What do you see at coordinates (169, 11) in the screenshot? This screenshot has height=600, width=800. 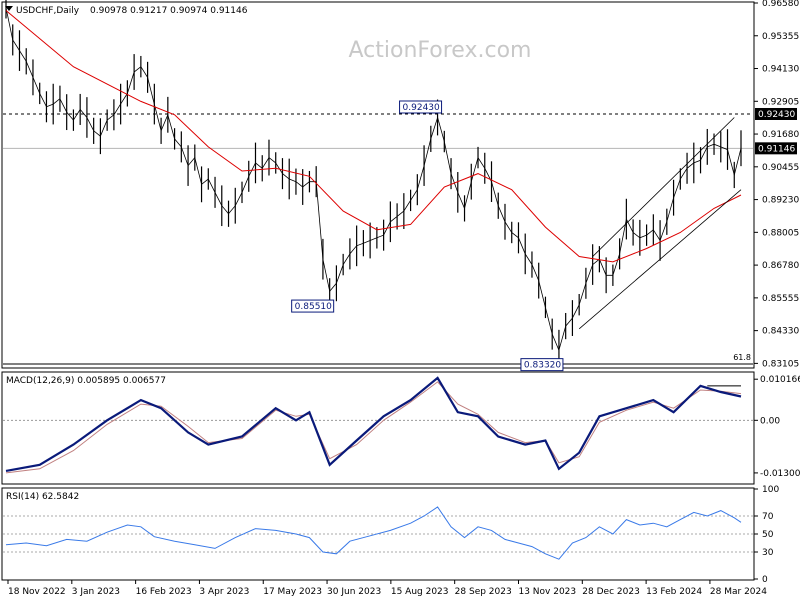 I see `ohlc-values: 0.90978 0.91217 0.90974 0.91146` at bounding box center [169, 11].